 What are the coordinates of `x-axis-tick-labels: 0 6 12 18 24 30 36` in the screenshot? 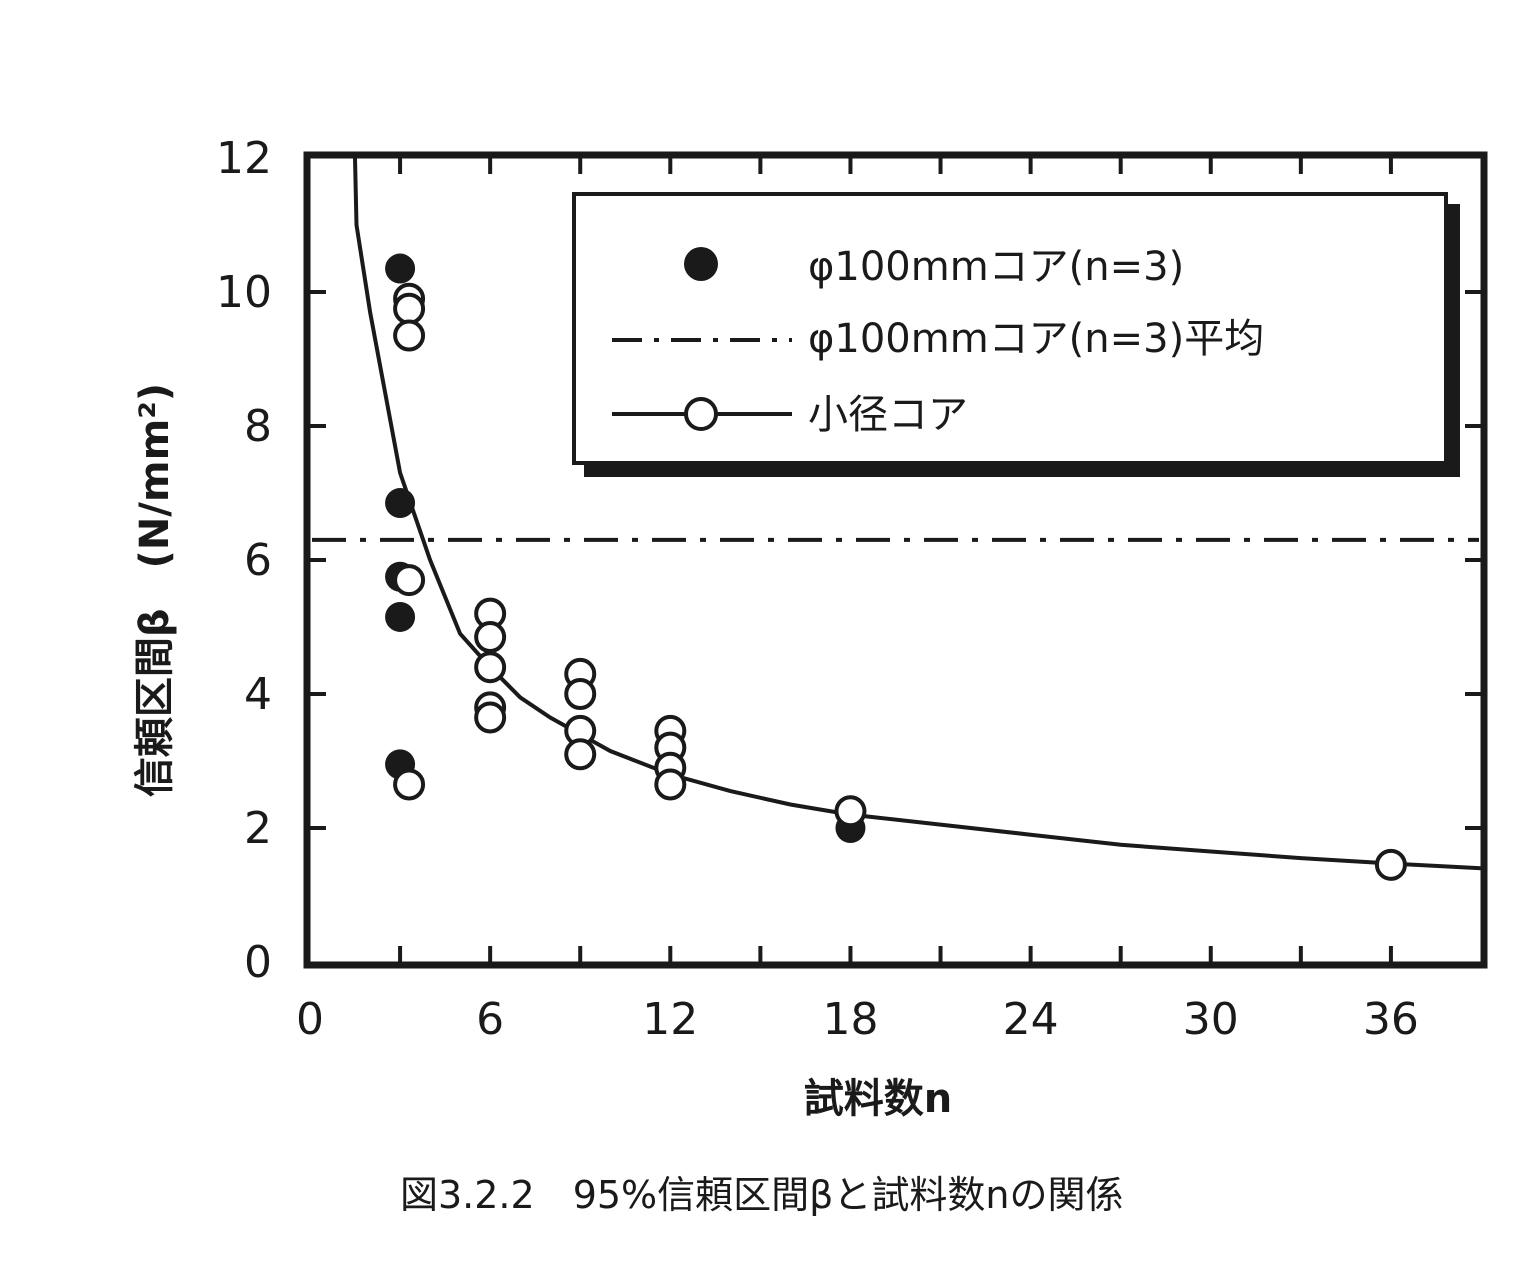 It's located at (857, 1019).